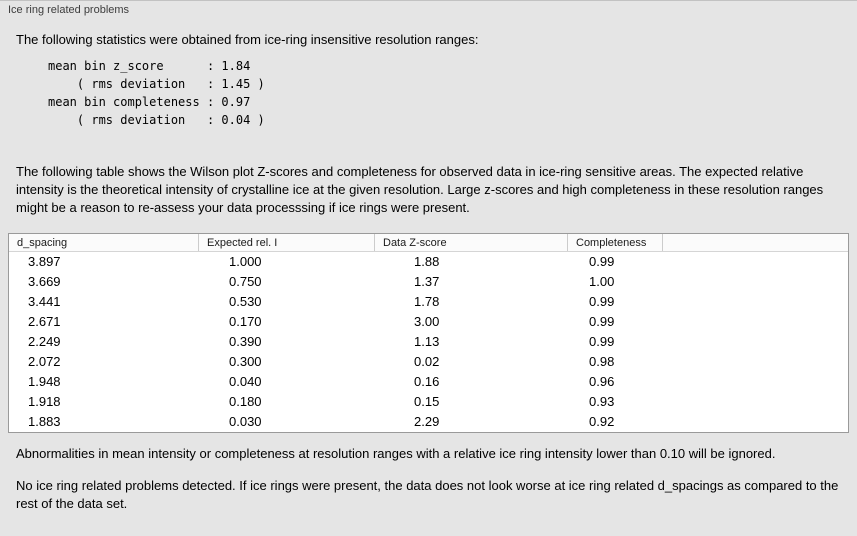  What do you see at coordinates (287, 242) in the screenshot?
I see `col-header-expected-rel-i: Expected rel. I` at bounding box center [287, 242].